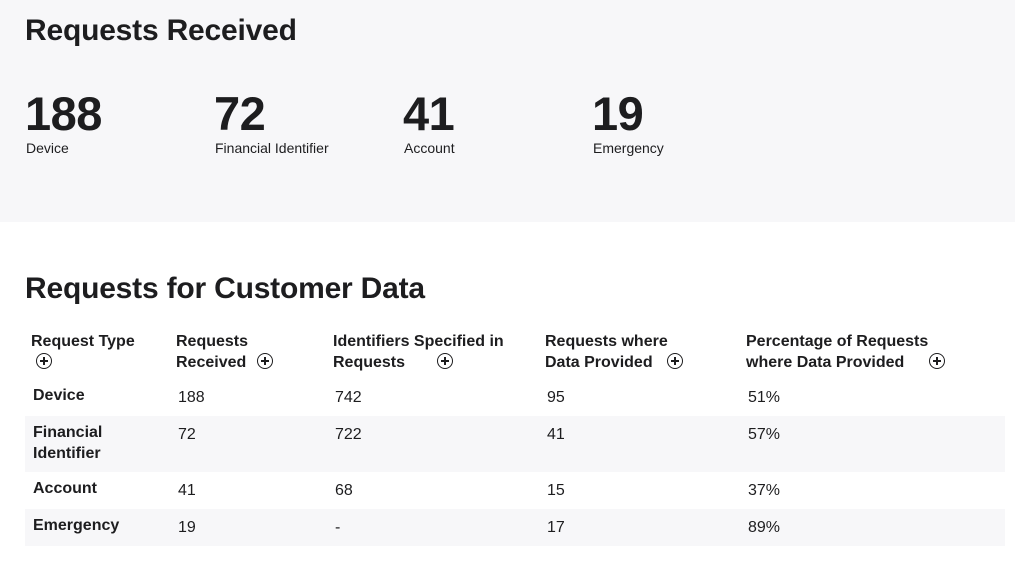  I want to click on column-header-label: Requests where Data Provided, so click(606, 352).